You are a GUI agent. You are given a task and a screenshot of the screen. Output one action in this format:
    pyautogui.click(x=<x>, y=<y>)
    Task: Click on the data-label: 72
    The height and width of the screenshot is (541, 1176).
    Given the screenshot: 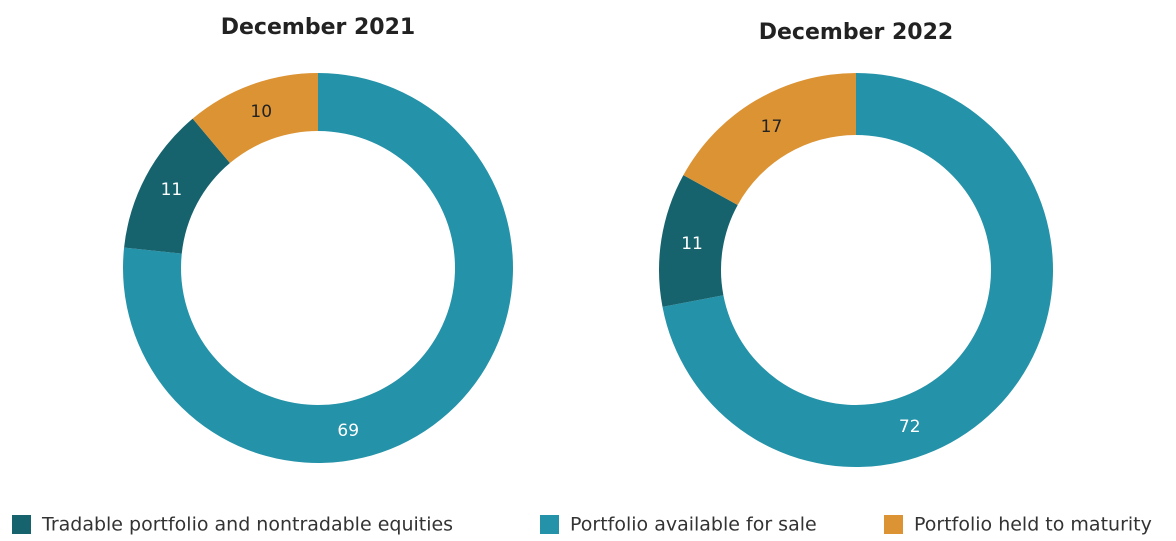 What is the action you would take?
    pyautogui.click(x=910, y=427)
    